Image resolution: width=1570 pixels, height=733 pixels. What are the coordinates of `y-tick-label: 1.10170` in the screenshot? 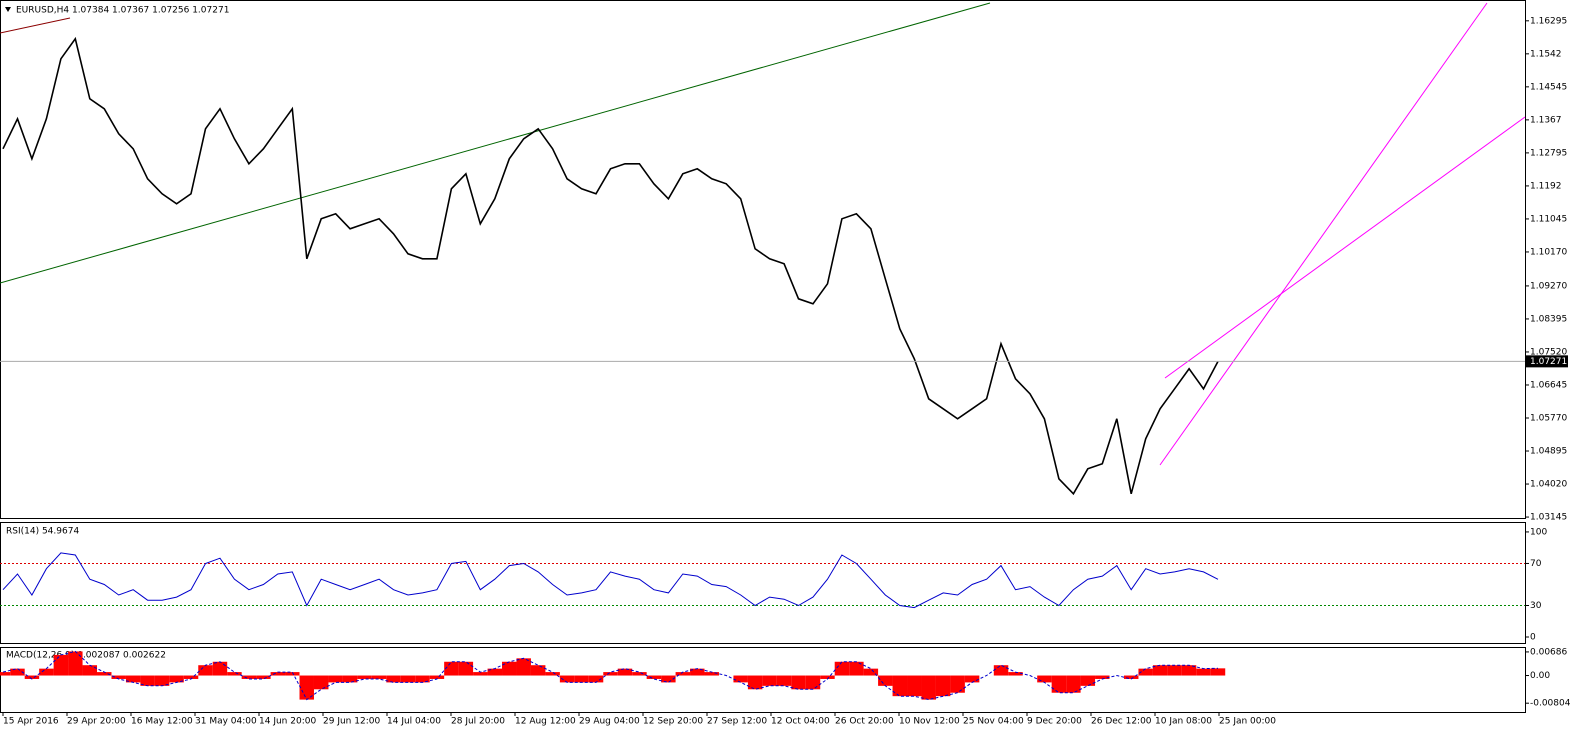 It's located at (1548, 252).